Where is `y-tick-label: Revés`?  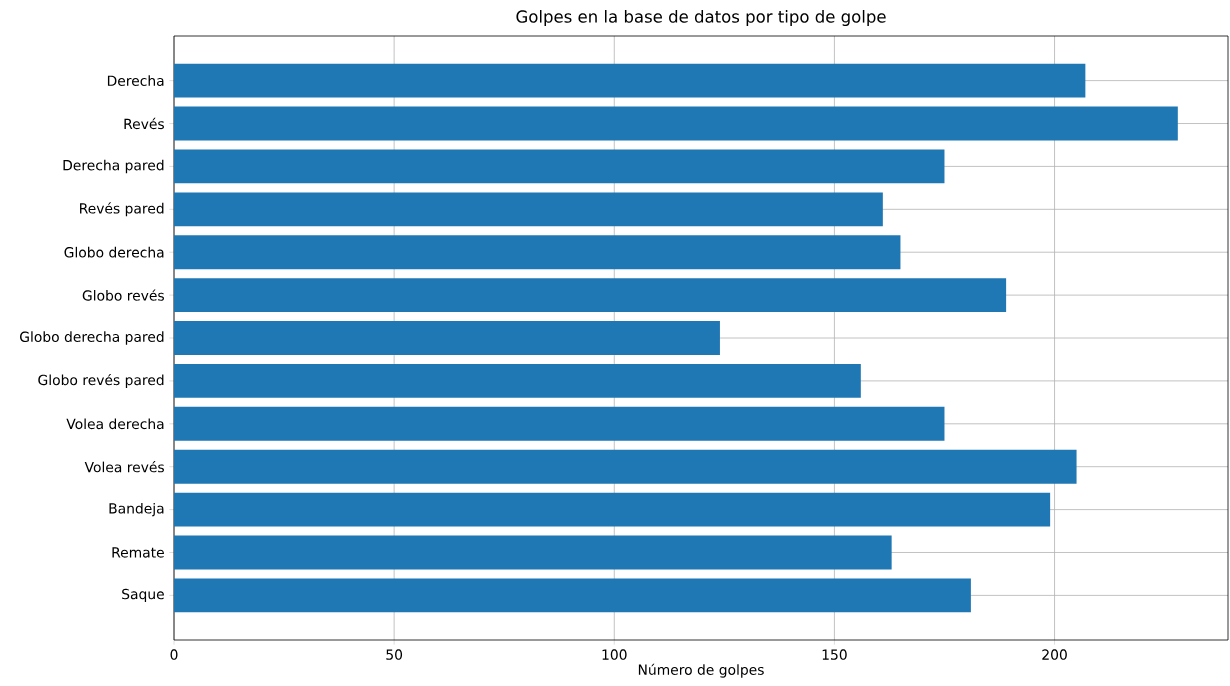 y-tick-label: Revés is located at coordinates (144, 123).